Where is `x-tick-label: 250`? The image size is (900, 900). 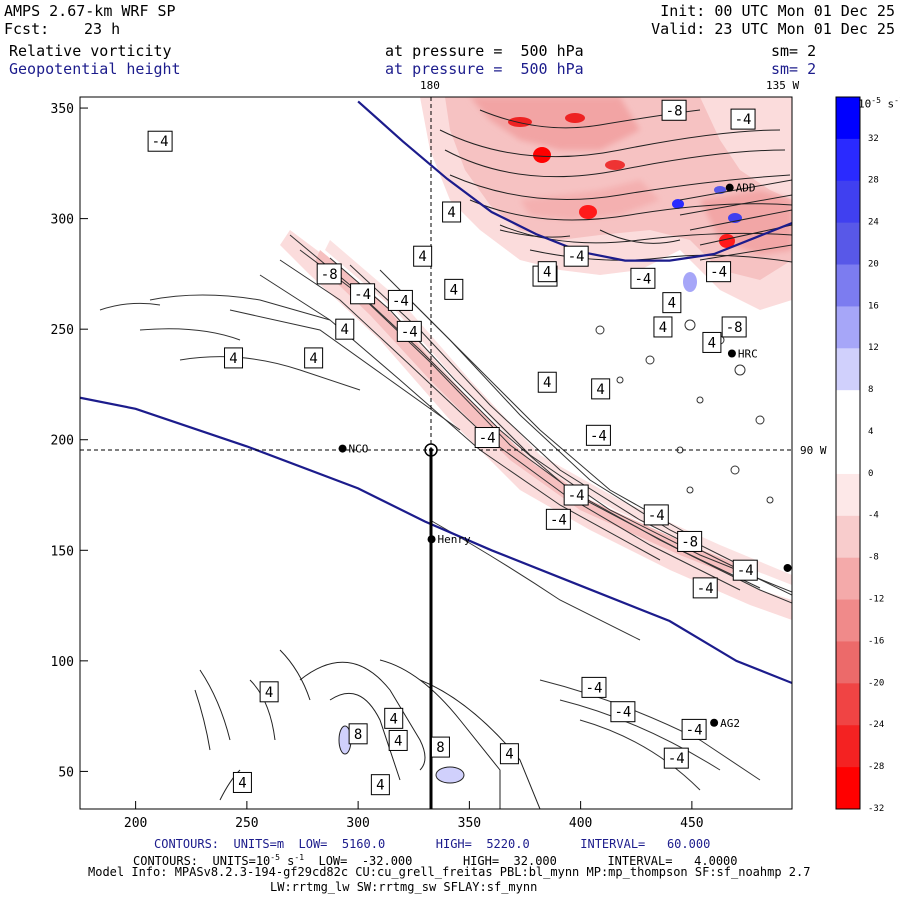
x-tick-label: 250 is located at coordinates (246, 823).